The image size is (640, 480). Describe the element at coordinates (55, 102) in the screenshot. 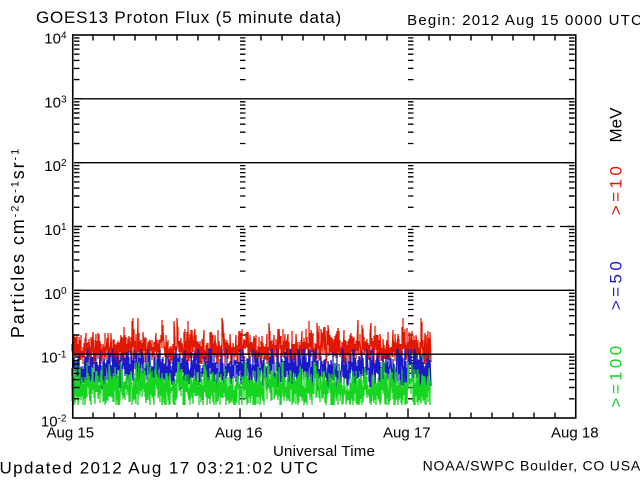

I see `svg-text: 10³` at that location.